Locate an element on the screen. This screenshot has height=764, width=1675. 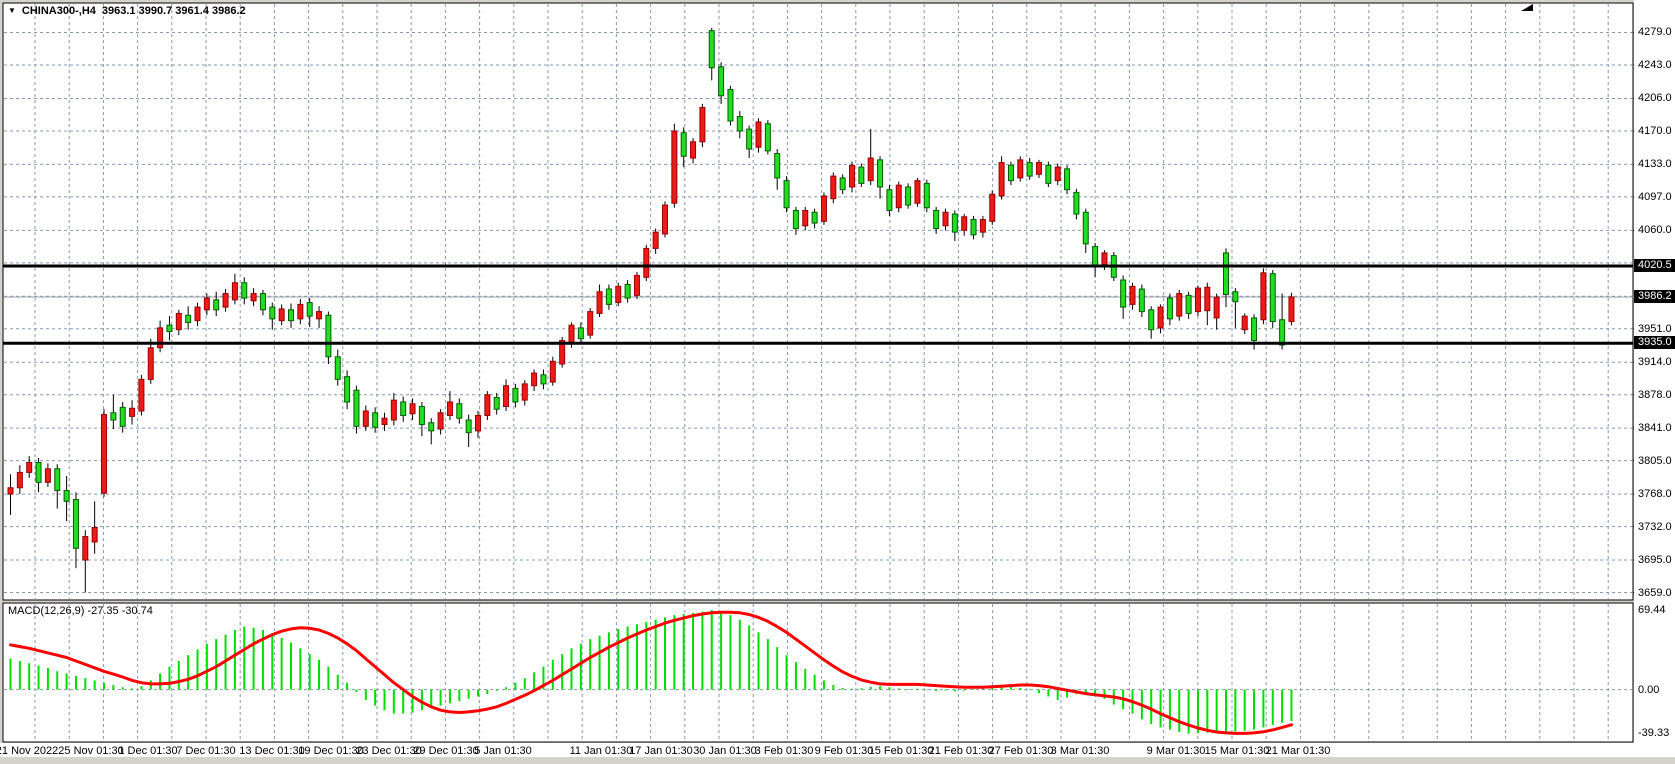
ohlc-values-label: 3963.1 3990.7 3961.4 3986.2 is located at coordinates (173, 11).